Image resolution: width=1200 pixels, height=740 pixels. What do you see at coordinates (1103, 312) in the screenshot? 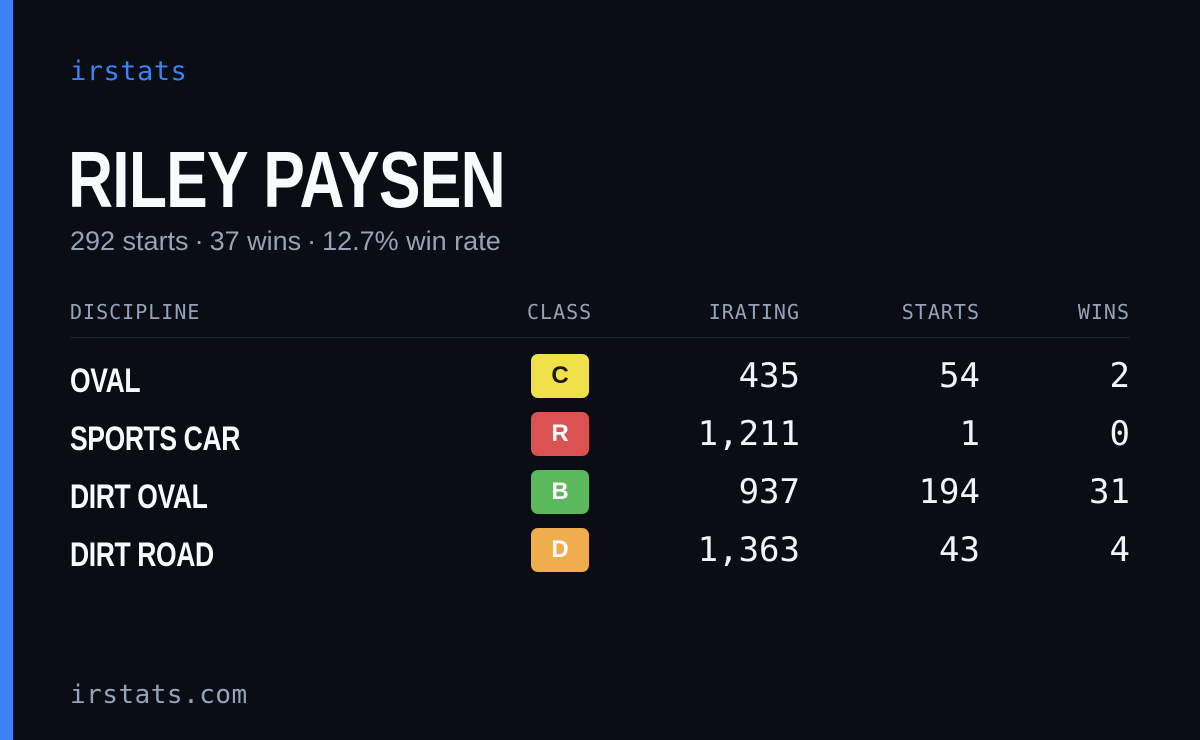
I see `header-wins: WINS` at bounding box center [1103, 312].